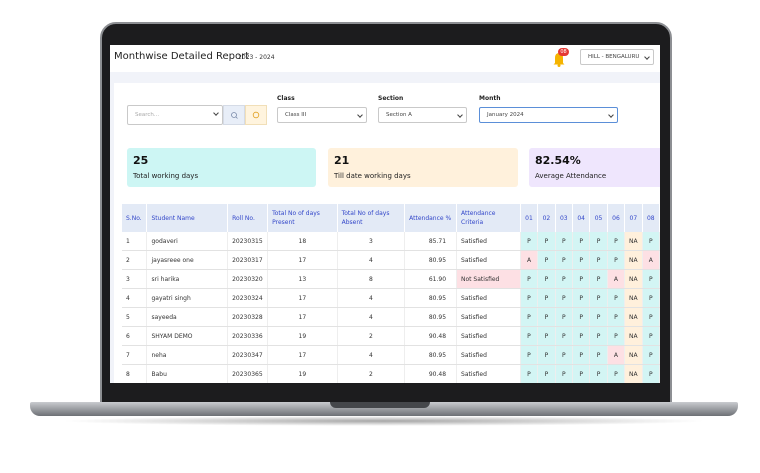 The height and width of the screenshot is (473, 760). Describe the element at coordinates (302, 218) in the screenshot. I see `column-header: Total No of days Present` at that location.